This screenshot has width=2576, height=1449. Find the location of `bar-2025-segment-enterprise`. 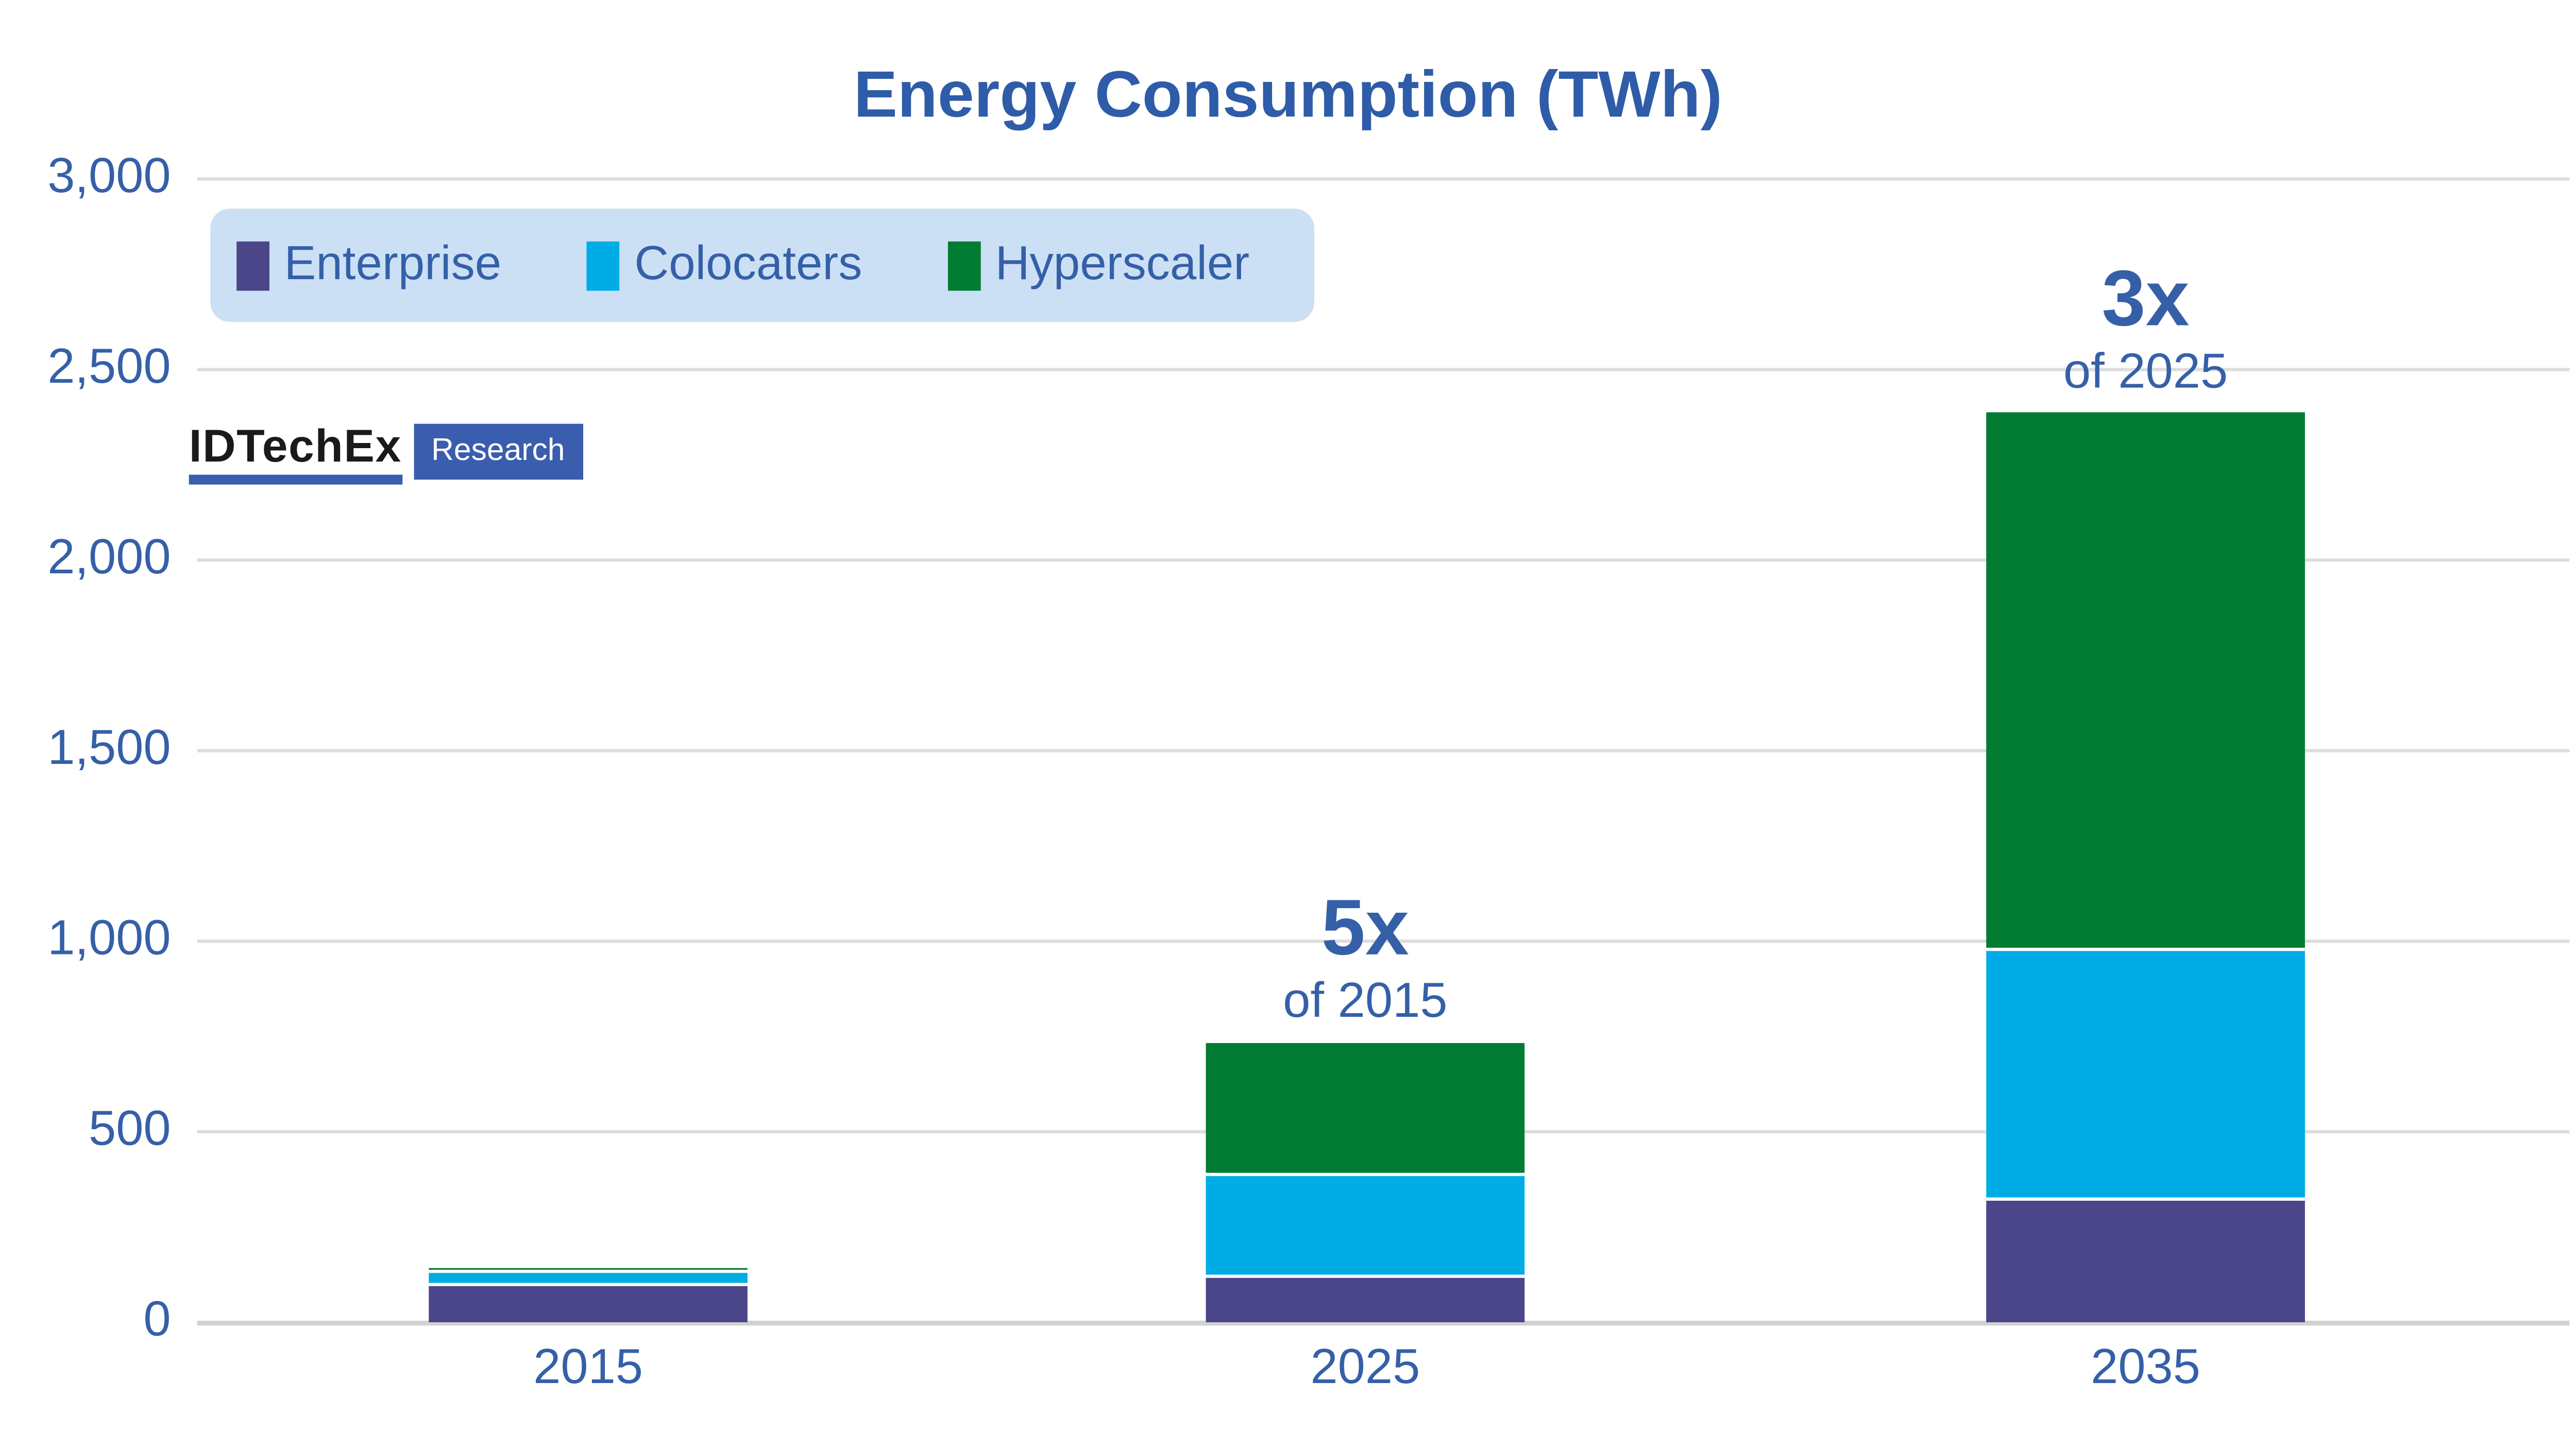

bar-2025-segment-enterprise is located at coordinates (1365, 1300).